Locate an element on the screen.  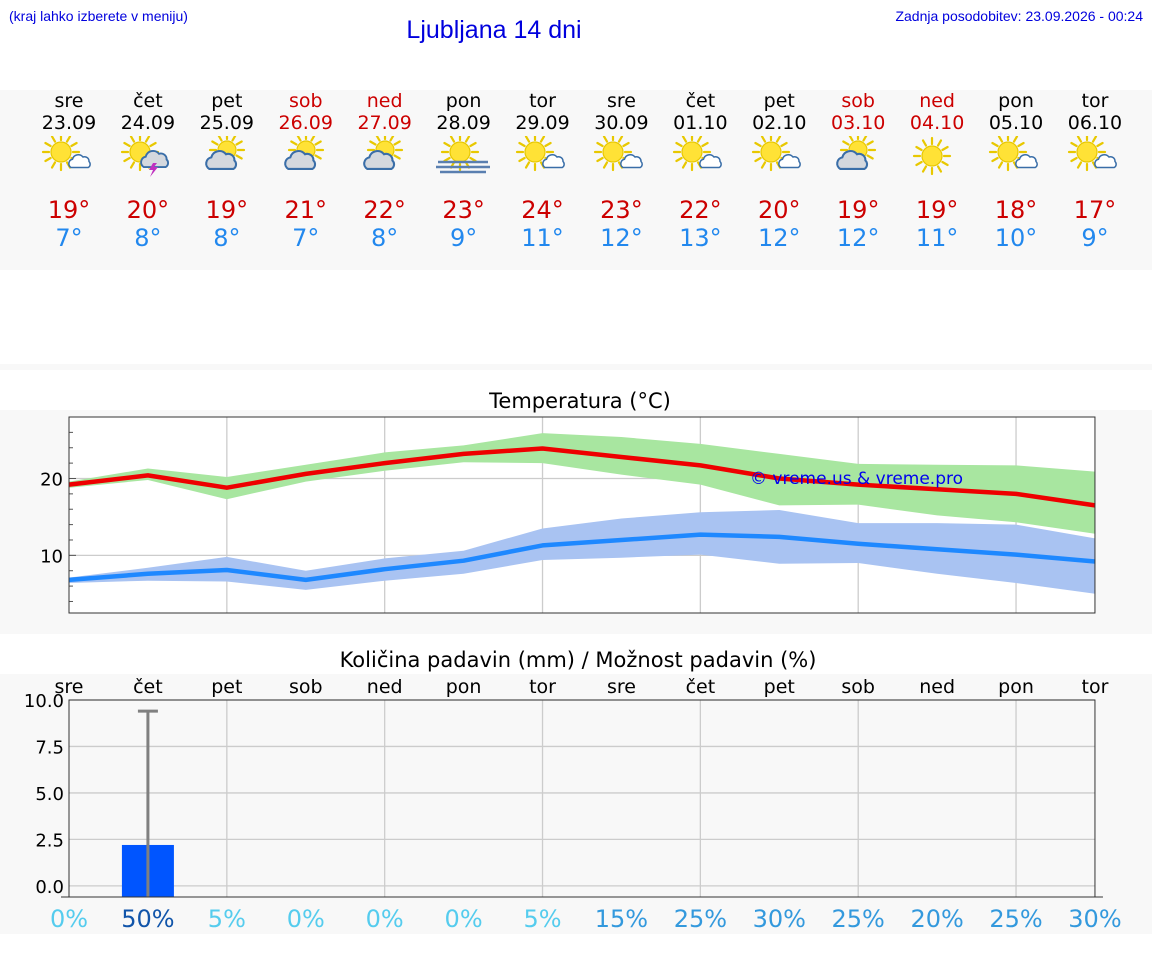
day-name: sob is located at coordinates (305, 101).